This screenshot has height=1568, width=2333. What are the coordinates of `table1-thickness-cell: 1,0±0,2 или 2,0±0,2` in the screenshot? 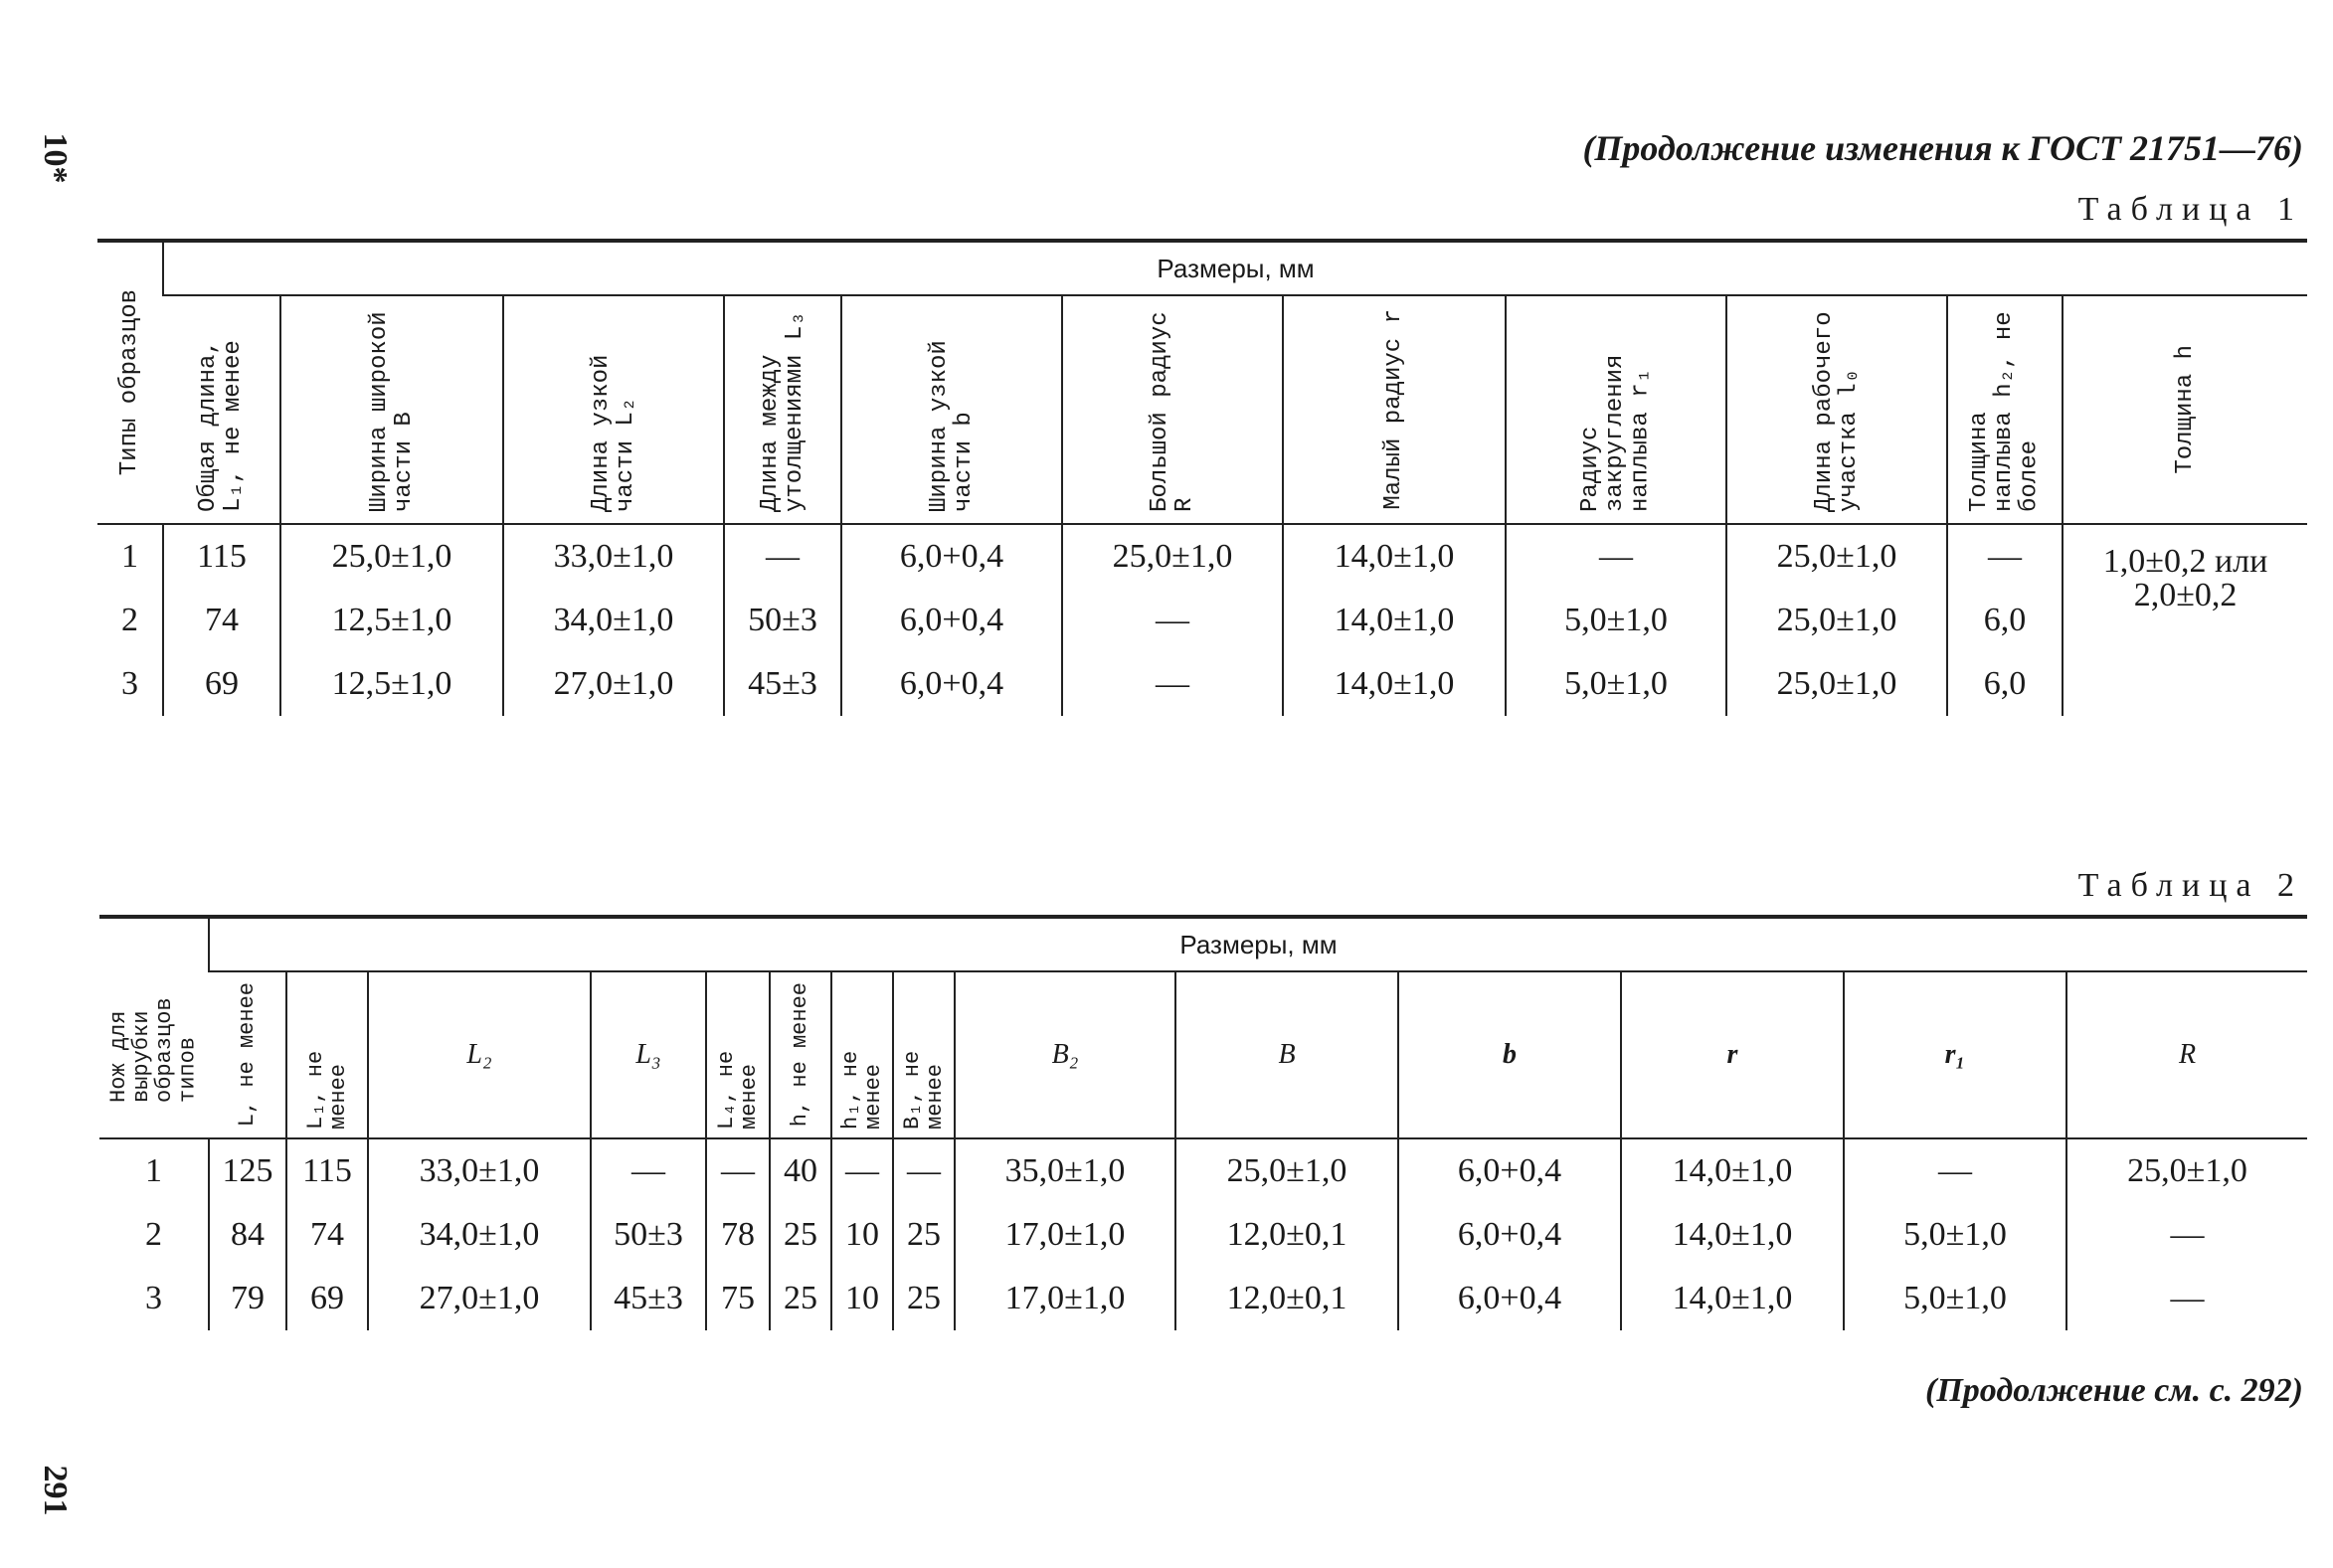 It's located at (2184, 619).